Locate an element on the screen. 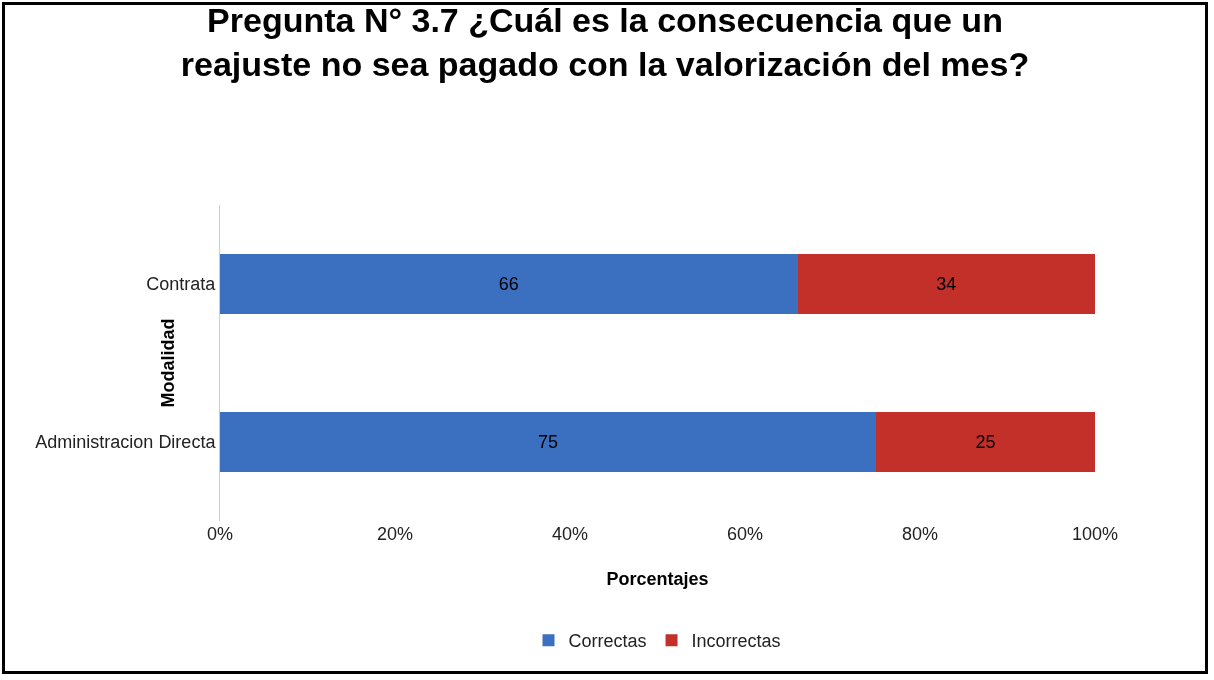 The width and height of the screenshot is (1214, 680). x-tick-label: 80% is located at coordinates (920, 534).